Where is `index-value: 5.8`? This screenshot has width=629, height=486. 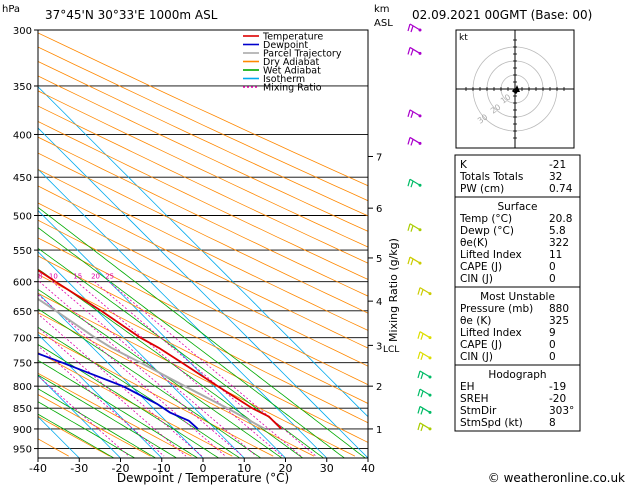 index-value: 5.8 is located at coordinates (557, 231).